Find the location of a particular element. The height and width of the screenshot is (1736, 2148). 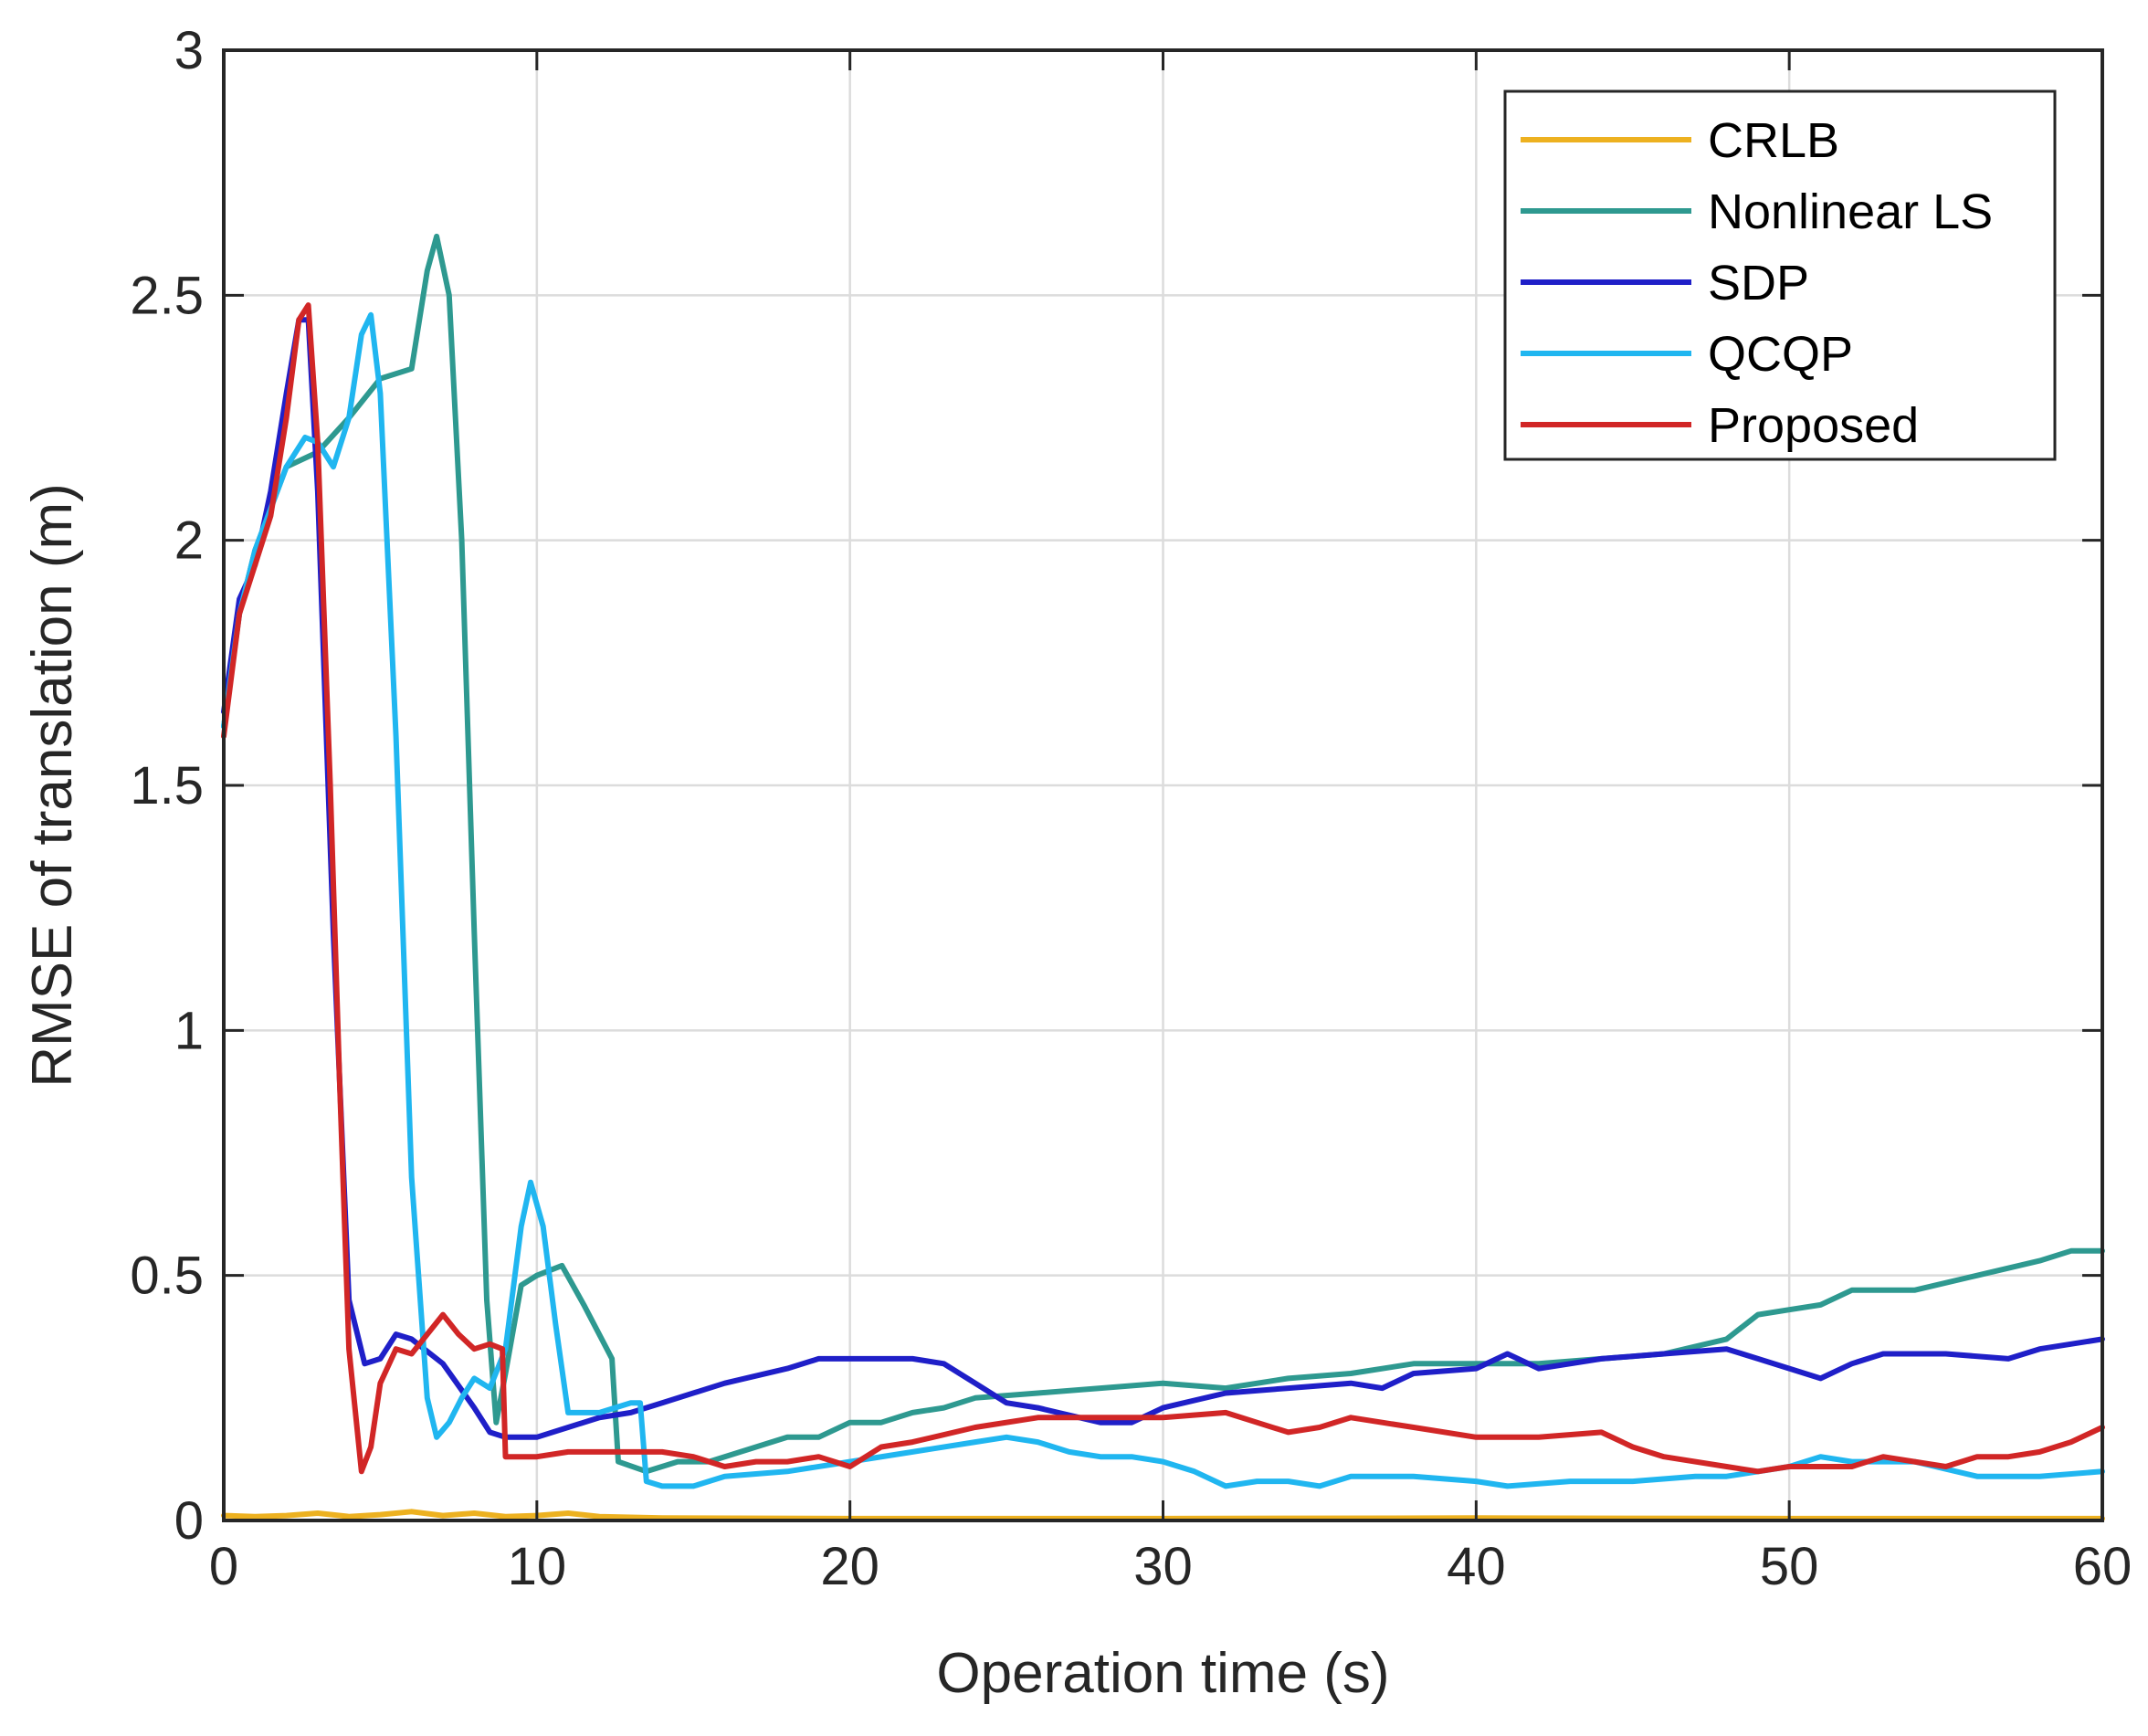

legend-label: CRLB is located at coordinates (1773, 140).